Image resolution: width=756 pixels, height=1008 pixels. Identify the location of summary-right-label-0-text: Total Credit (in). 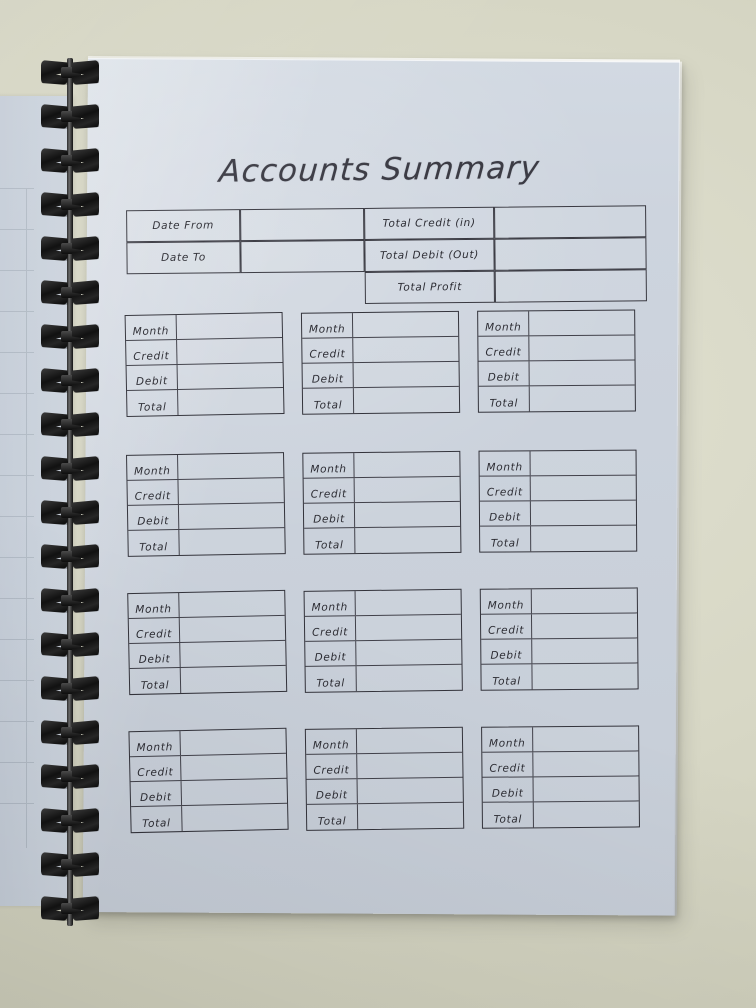
(429, 223).